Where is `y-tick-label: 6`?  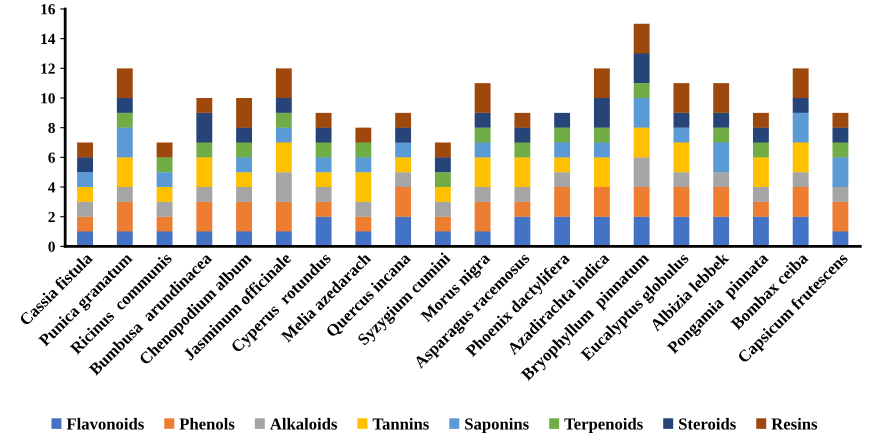
y-tick-label: 6 is located at coordinates (52, 157).